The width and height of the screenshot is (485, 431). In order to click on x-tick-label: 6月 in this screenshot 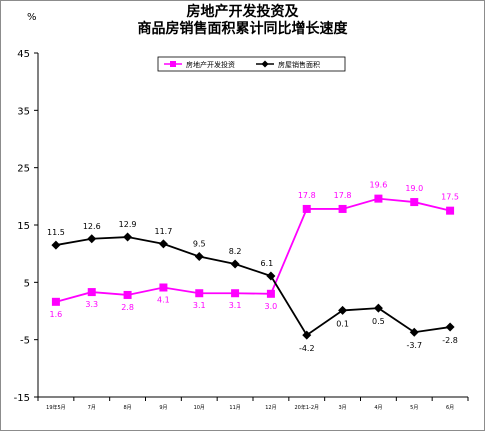, I will do `click(450, 408)`.